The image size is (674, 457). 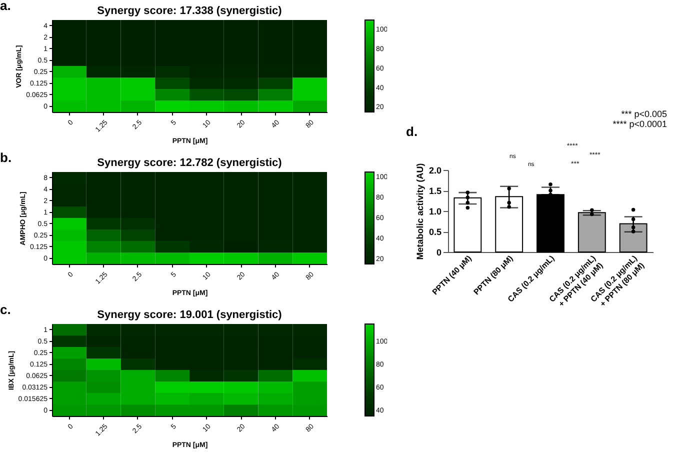 I want to click on y-tick-label: 0.5, so click(x=435, y=232).